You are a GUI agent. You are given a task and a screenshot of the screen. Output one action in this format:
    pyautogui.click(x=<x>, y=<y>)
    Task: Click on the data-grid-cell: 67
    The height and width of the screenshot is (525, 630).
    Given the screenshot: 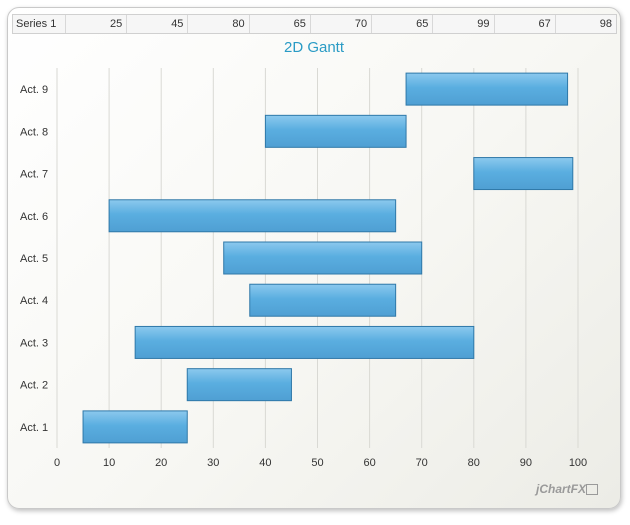 What is the action you would take?
    pyautogui.click(x=524, y=24)
    